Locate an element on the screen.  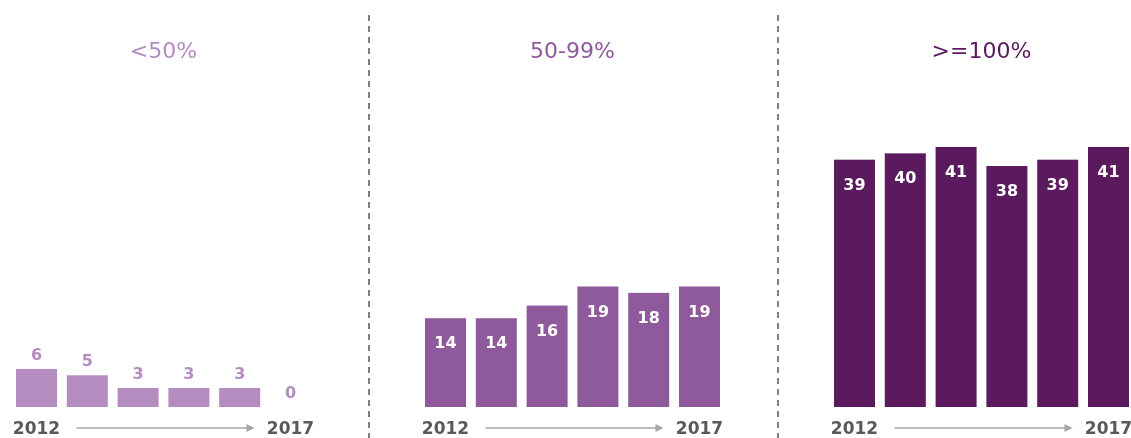
data-label: 5 is located at coordinates (87, 361).